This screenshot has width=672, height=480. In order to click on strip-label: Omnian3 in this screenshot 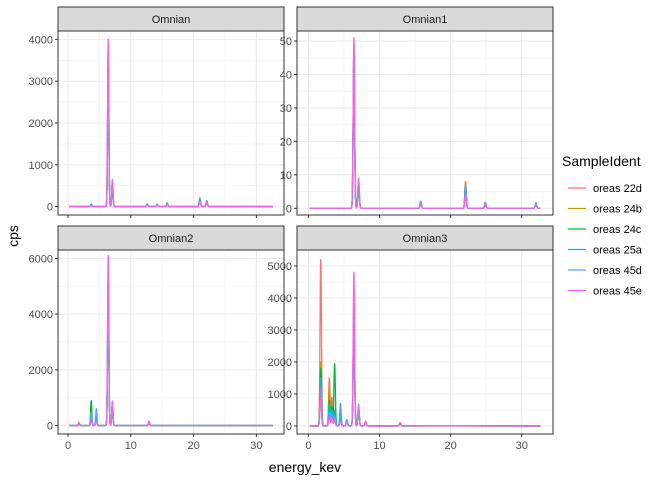, I will do `click(425, 239)`.